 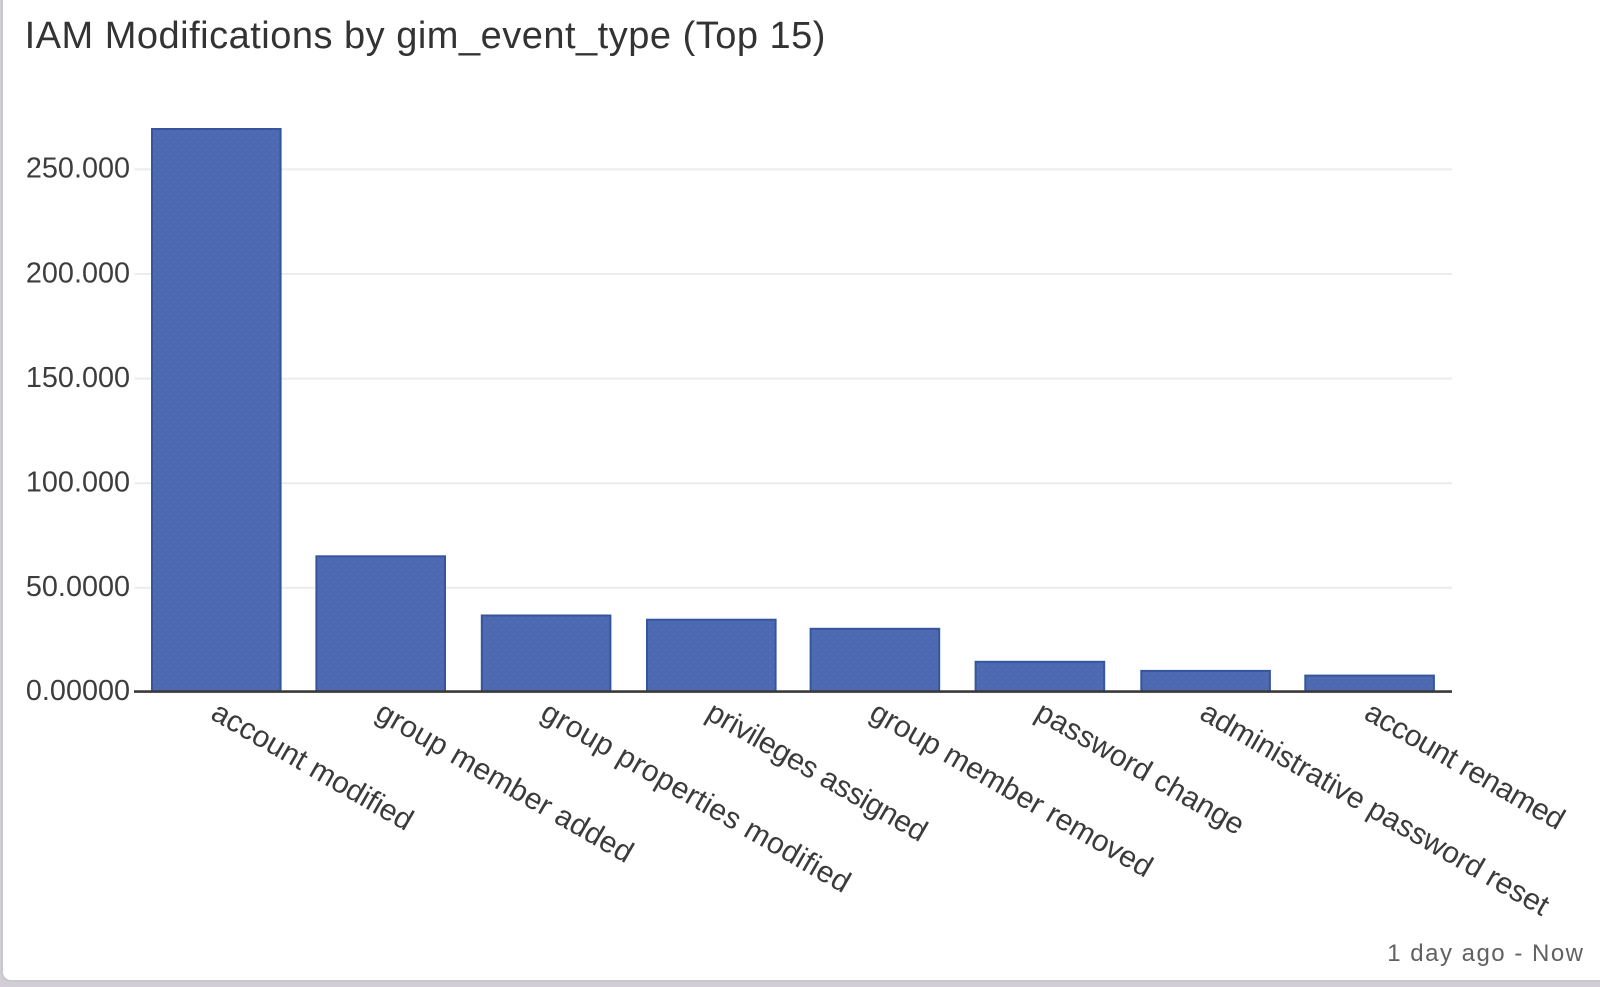 I want to click on svg-text: 150.000, so click(x=78, y=378).